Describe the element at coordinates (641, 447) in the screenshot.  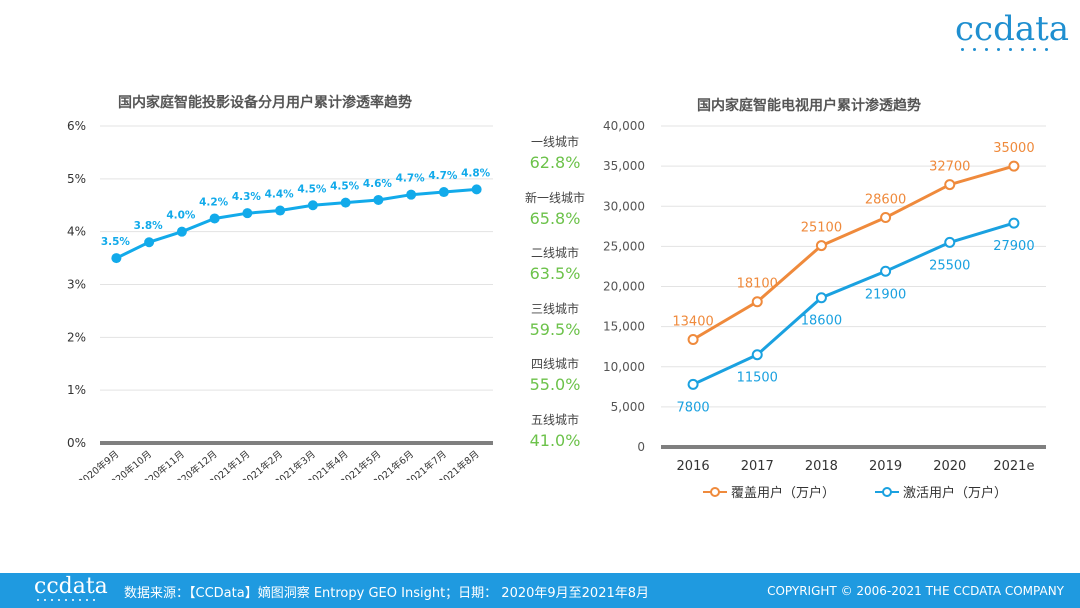
I see `y-tick-label: 0` at that location.